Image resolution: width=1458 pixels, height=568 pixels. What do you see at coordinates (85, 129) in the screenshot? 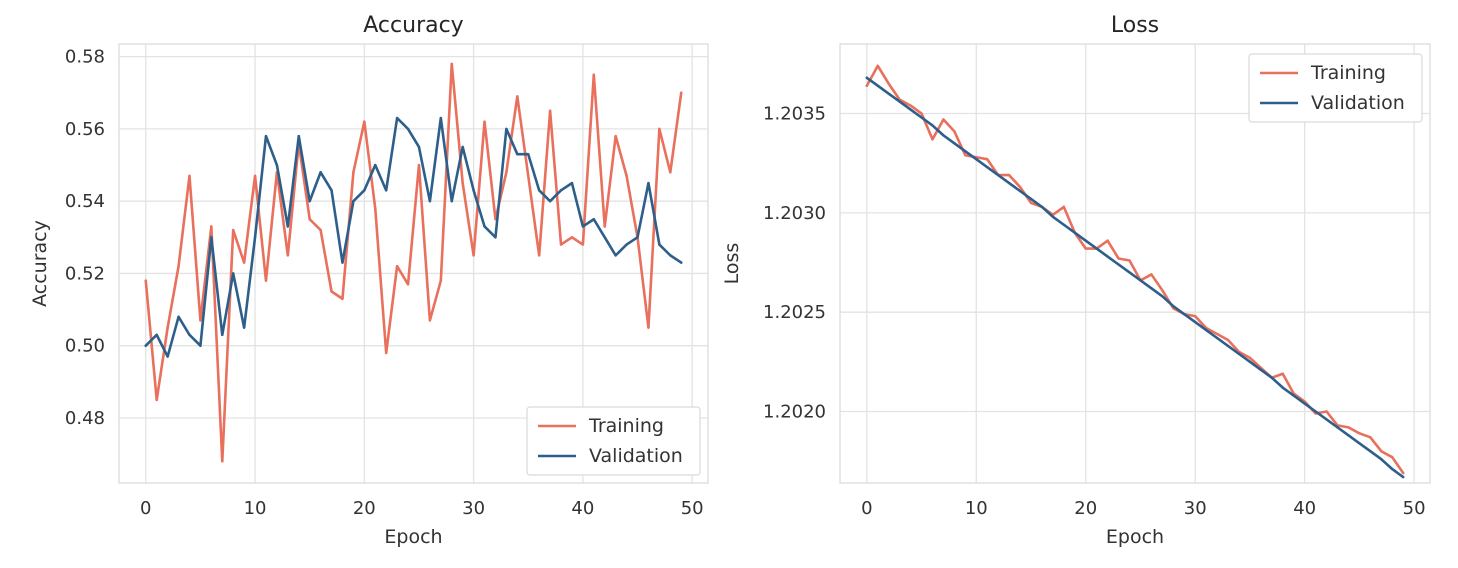
I see `accuracy-y-tick-label: 0.56` at bounding box center [85, 129].